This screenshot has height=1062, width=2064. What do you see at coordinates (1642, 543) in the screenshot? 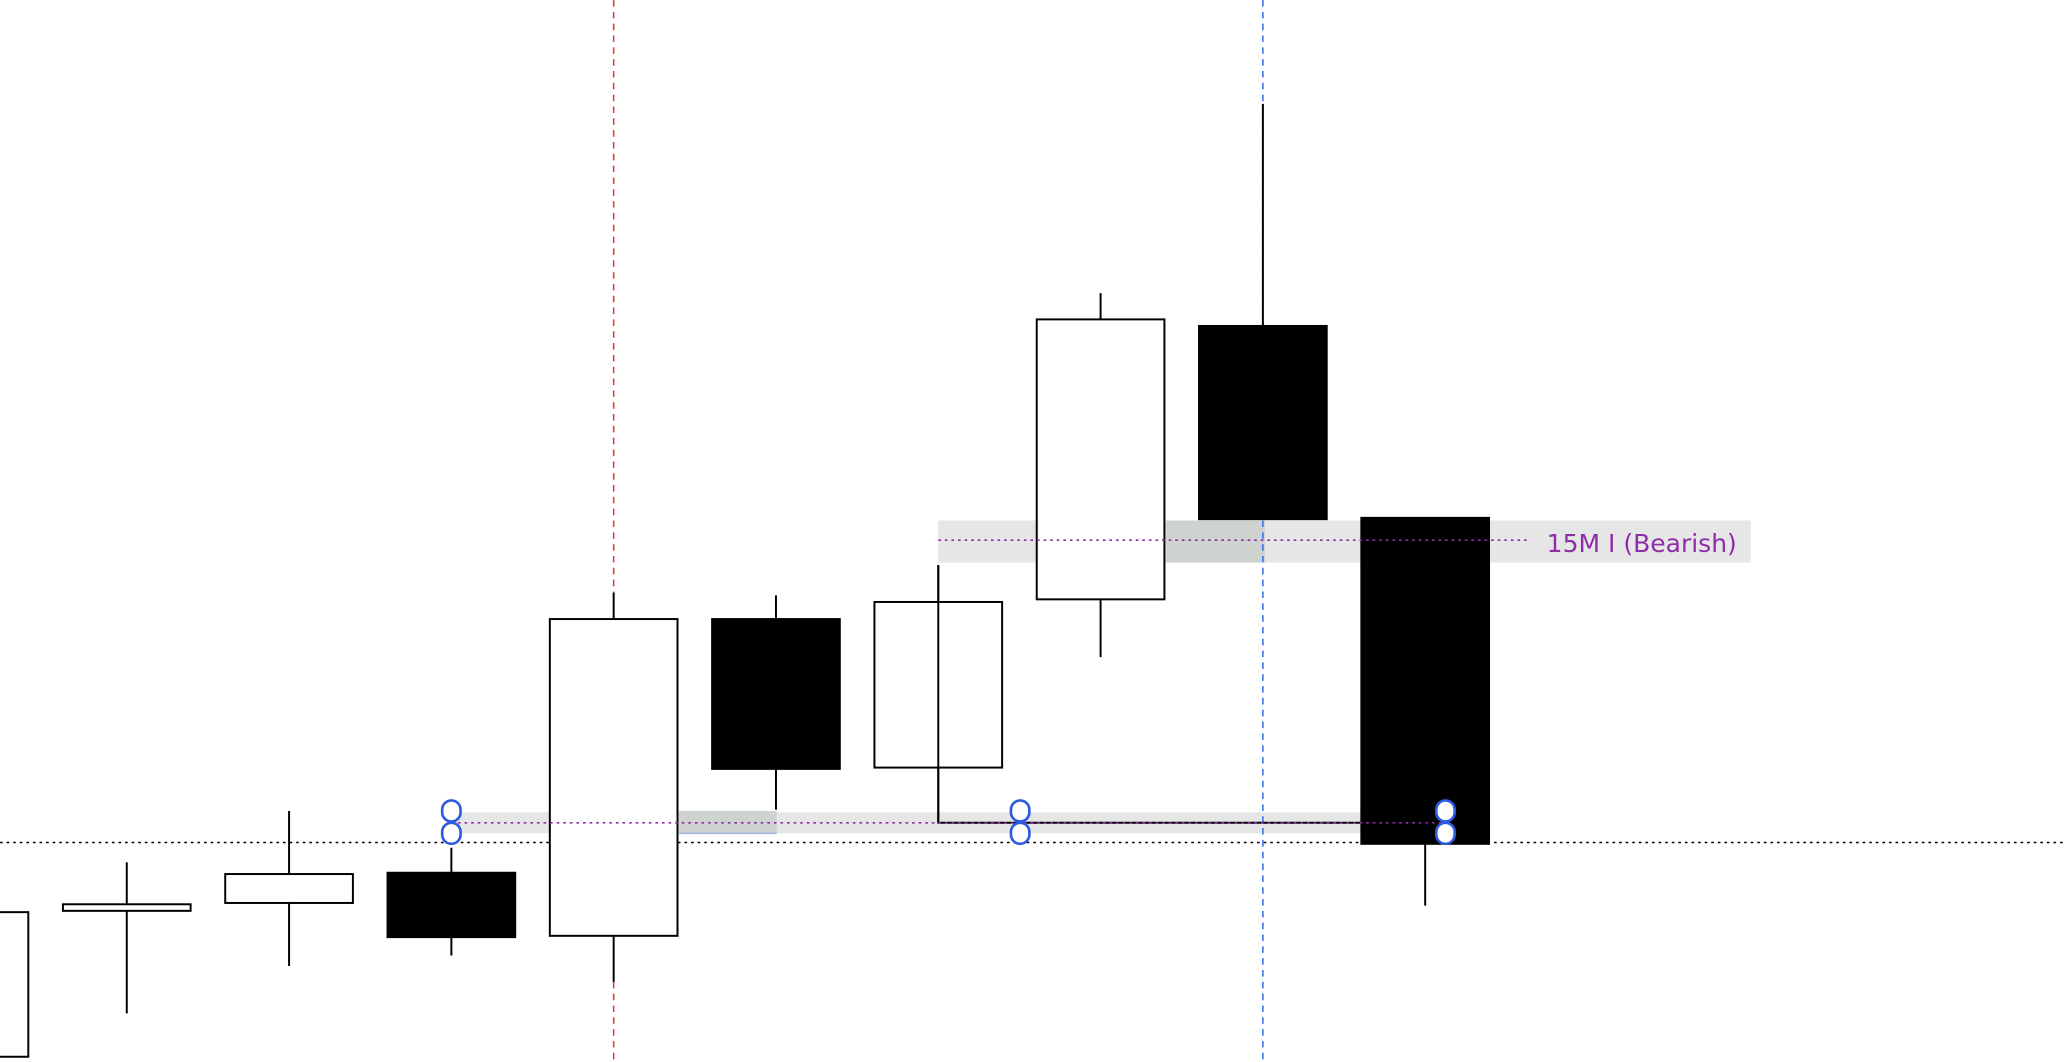
I see `zone-label: 15M I (Bearish)` at bounding box center [1642, 543].